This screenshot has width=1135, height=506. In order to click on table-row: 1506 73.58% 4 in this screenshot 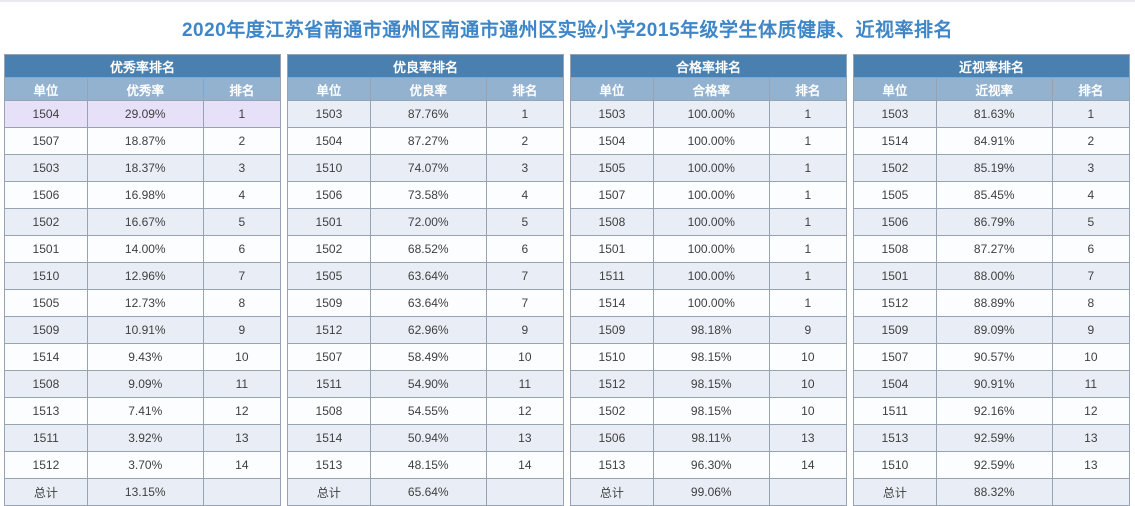, I will do `click(426, 195)`.